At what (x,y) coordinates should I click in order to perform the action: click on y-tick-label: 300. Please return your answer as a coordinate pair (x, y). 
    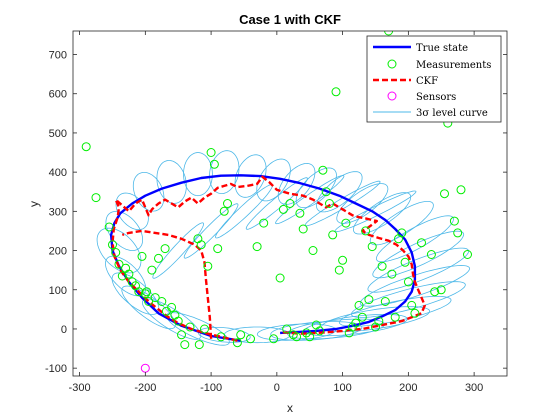
    Looking at the image, I should click on (58, 212).